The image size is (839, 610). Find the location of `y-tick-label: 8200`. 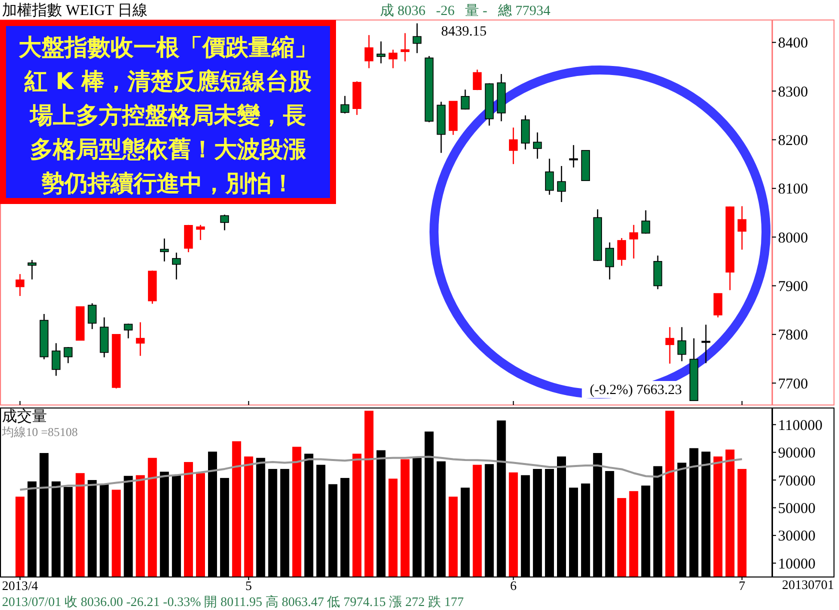

y-tick-label: 8200 is located at coordinates (793, 140).